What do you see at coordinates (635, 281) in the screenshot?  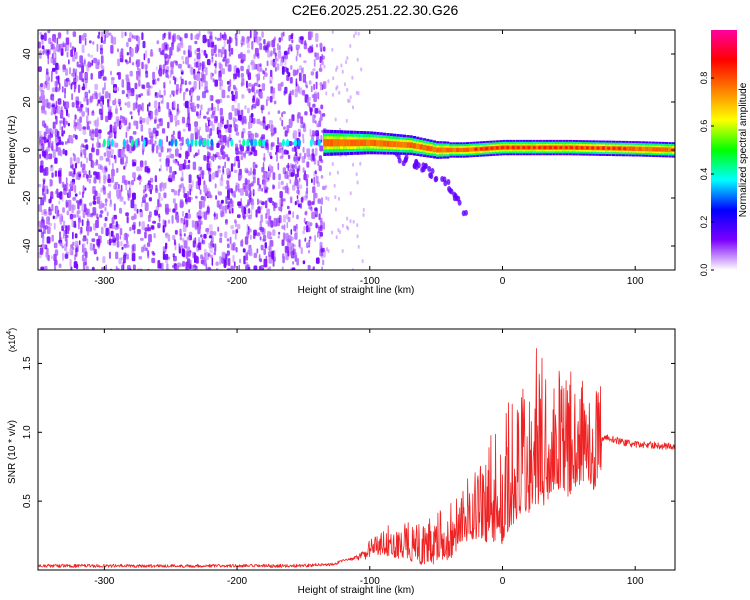 I see `x-tick-label: 100` at bounding box center [635, 281].